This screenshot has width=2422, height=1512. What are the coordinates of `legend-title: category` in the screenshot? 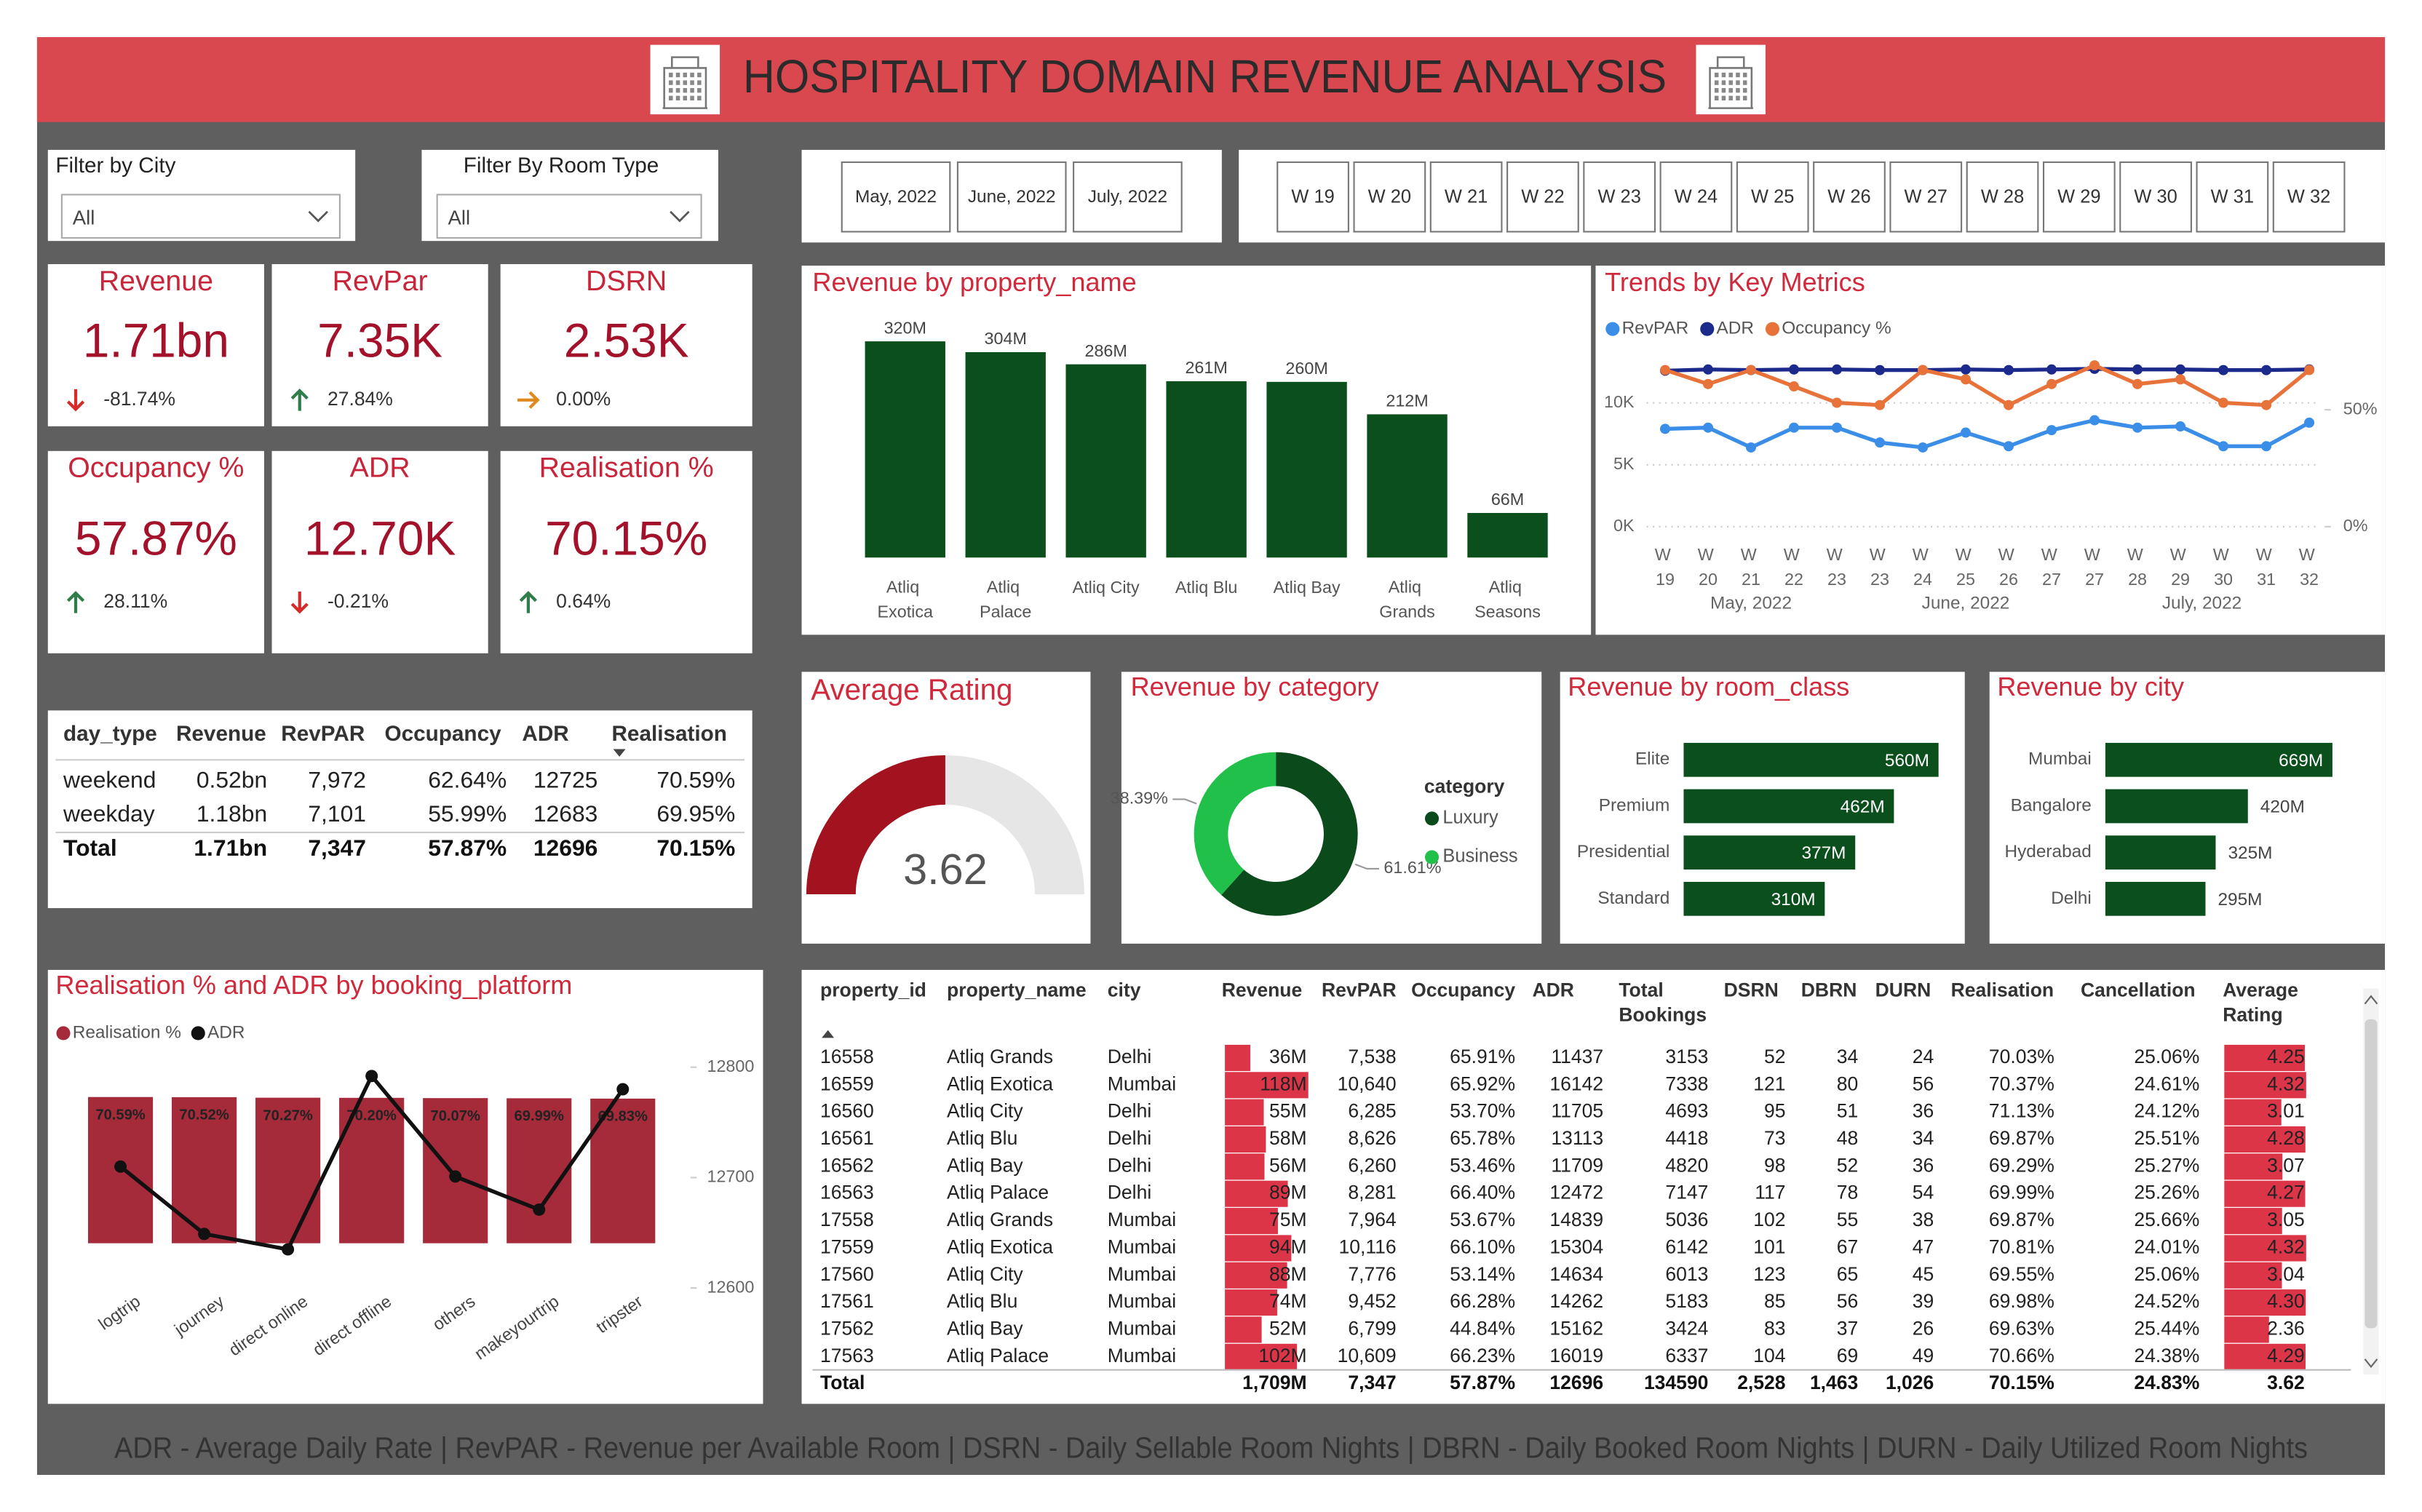 It's located at (1465, 786).